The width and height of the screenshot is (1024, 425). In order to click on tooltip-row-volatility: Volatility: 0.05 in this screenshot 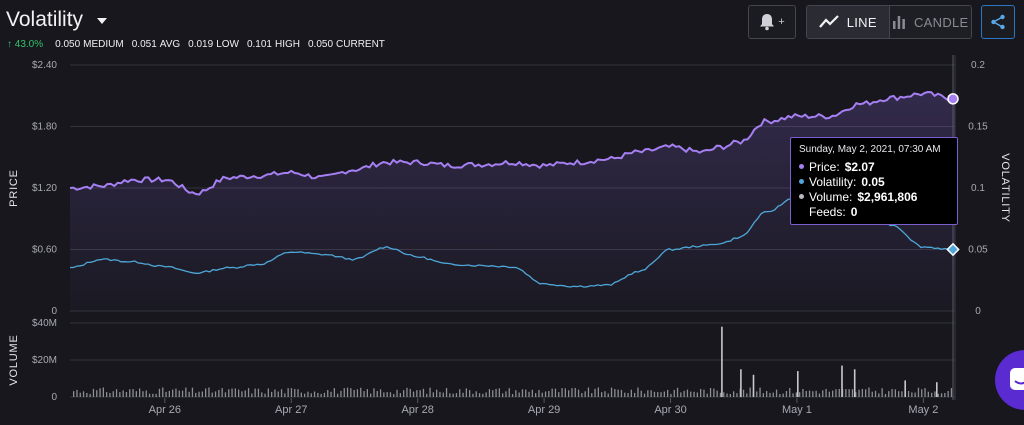, I will do `click(874, 181)`.